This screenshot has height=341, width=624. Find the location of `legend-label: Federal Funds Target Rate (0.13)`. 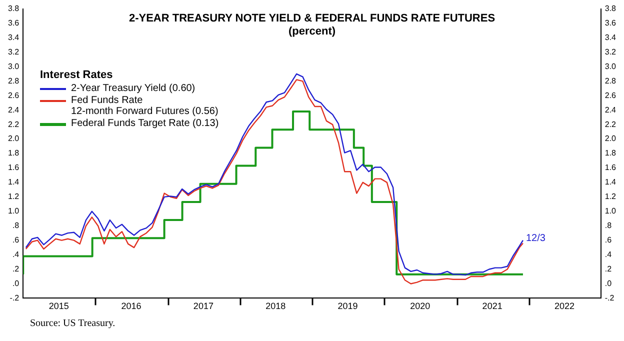

legend-label: Federal Funds Target Rate (0.13) is located at coordinates (145, 123).